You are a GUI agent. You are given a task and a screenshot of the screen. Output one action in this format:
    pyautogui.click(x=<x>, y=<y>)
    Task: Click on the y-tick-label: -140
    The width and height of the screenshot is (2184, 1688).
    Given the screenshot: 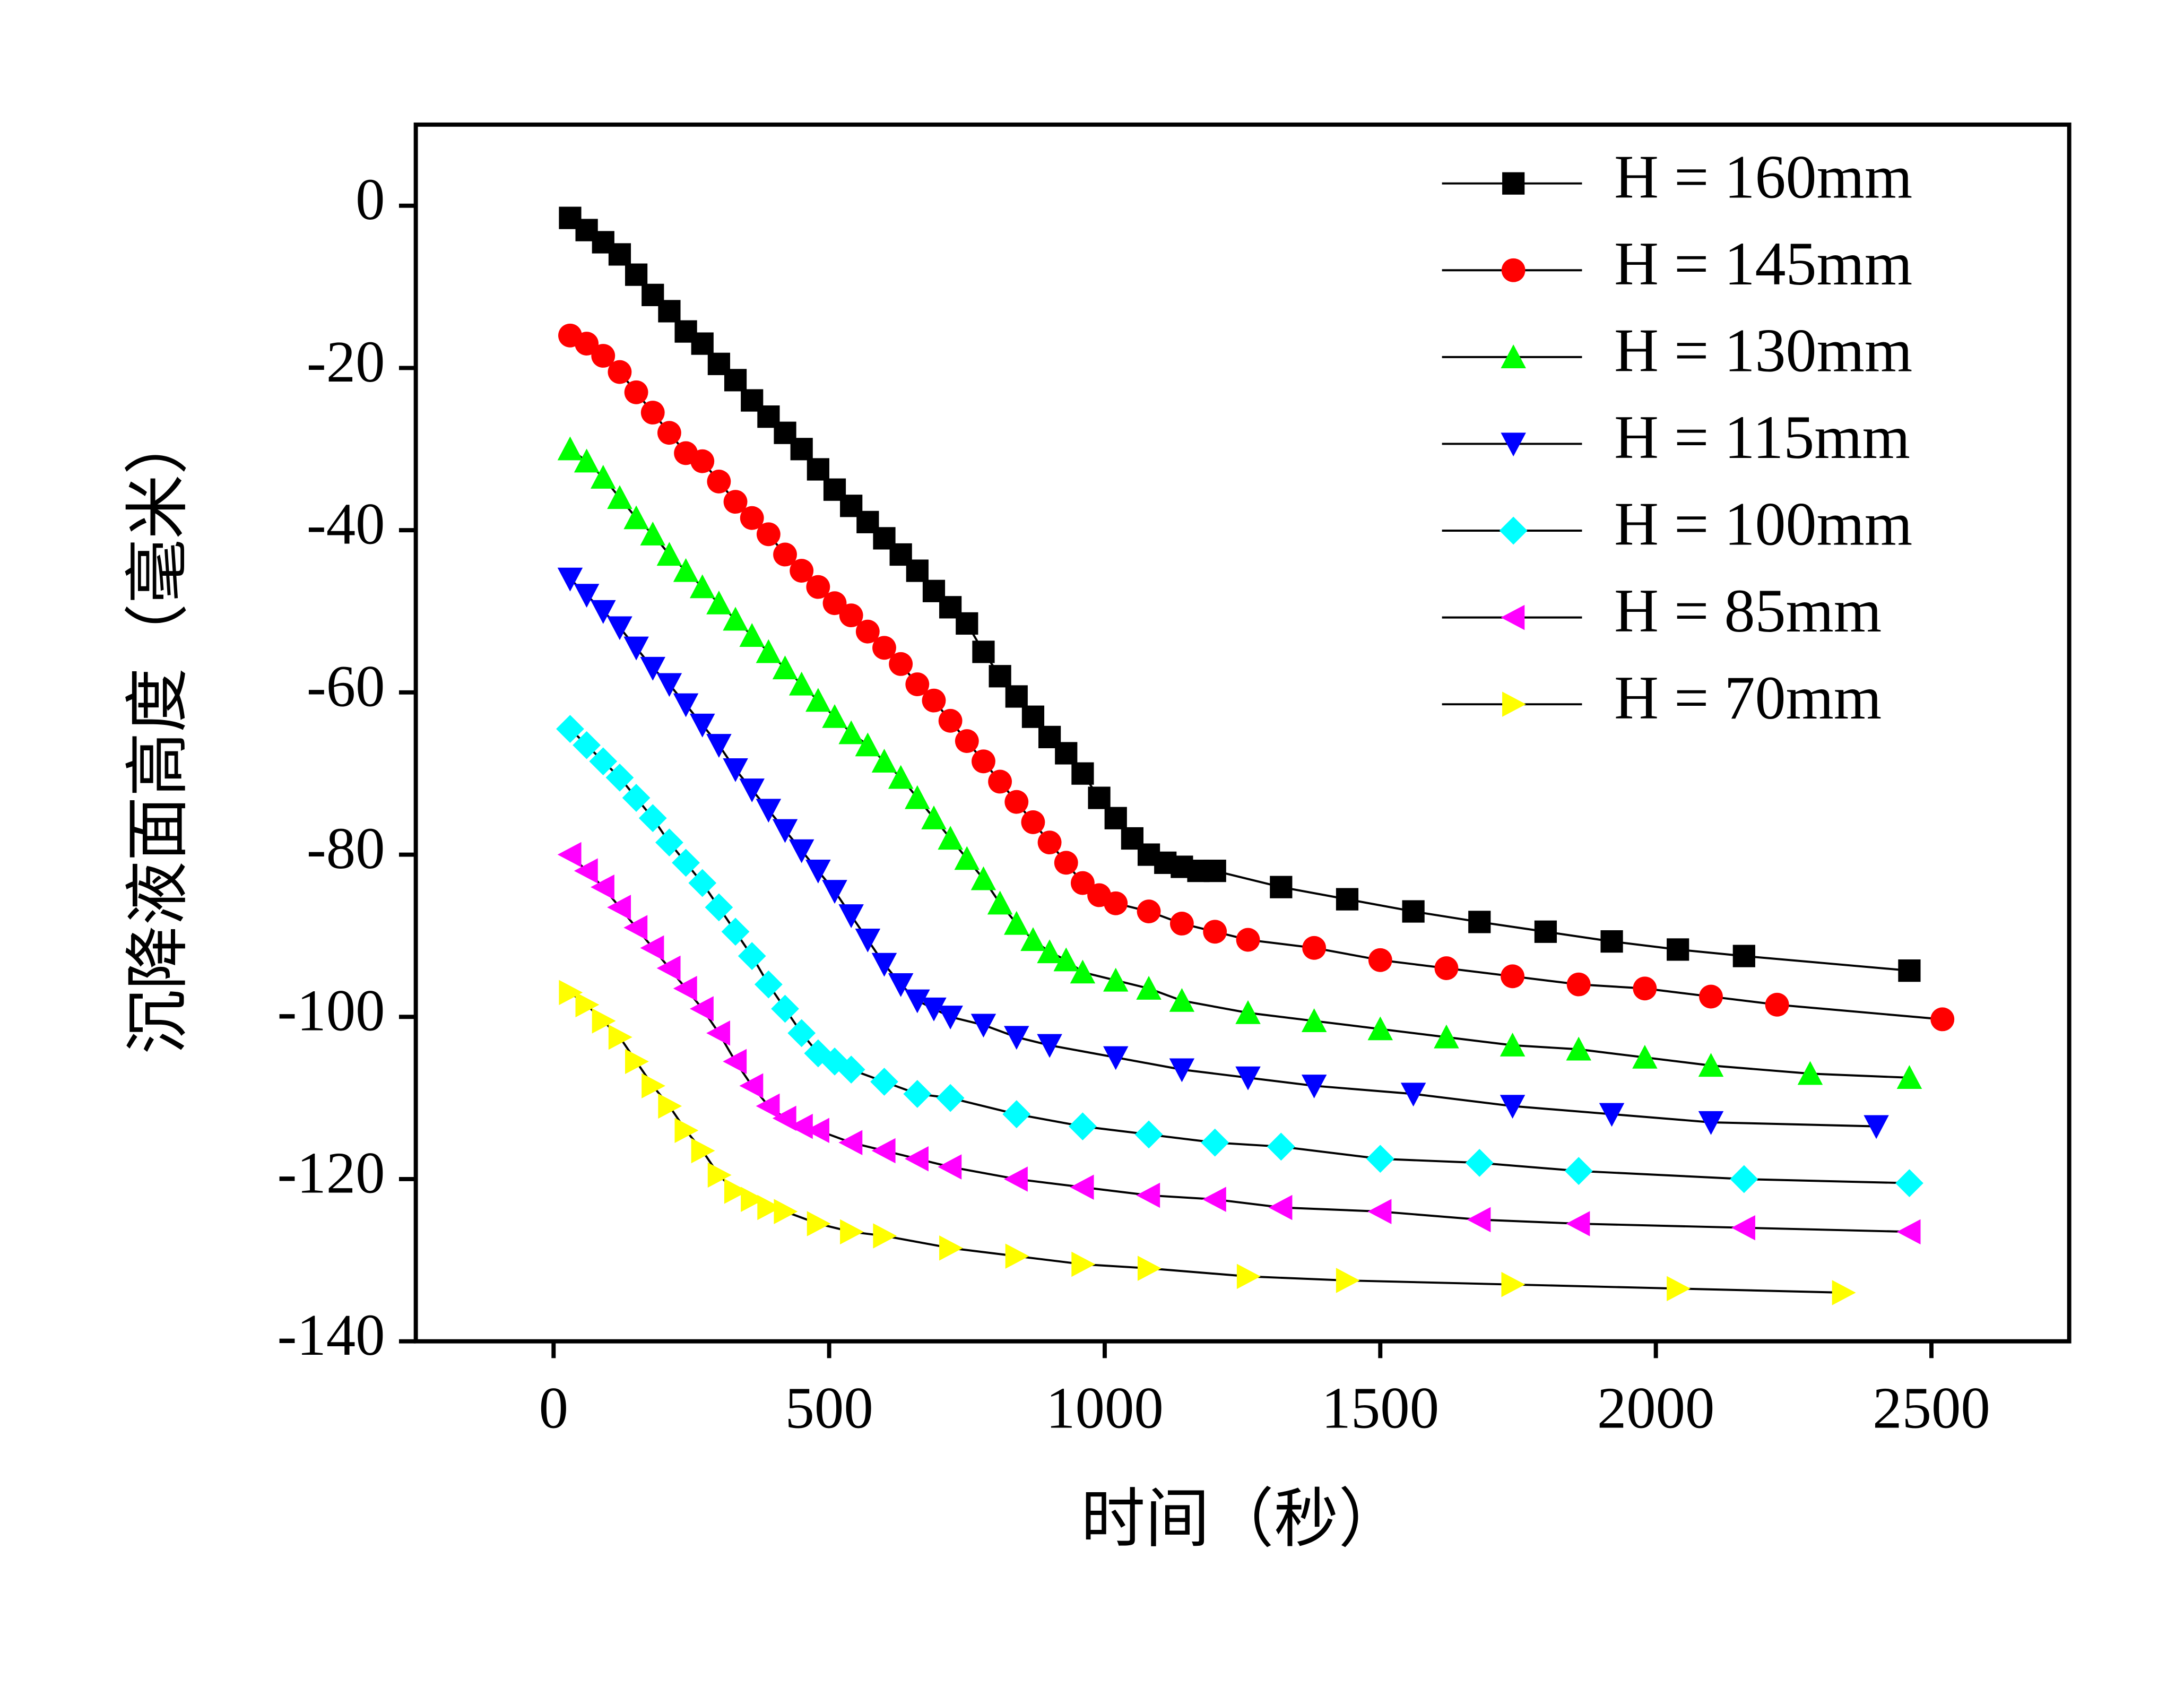 What is the action you would take?
    pyautogui.click(x=331, y=1335)
    